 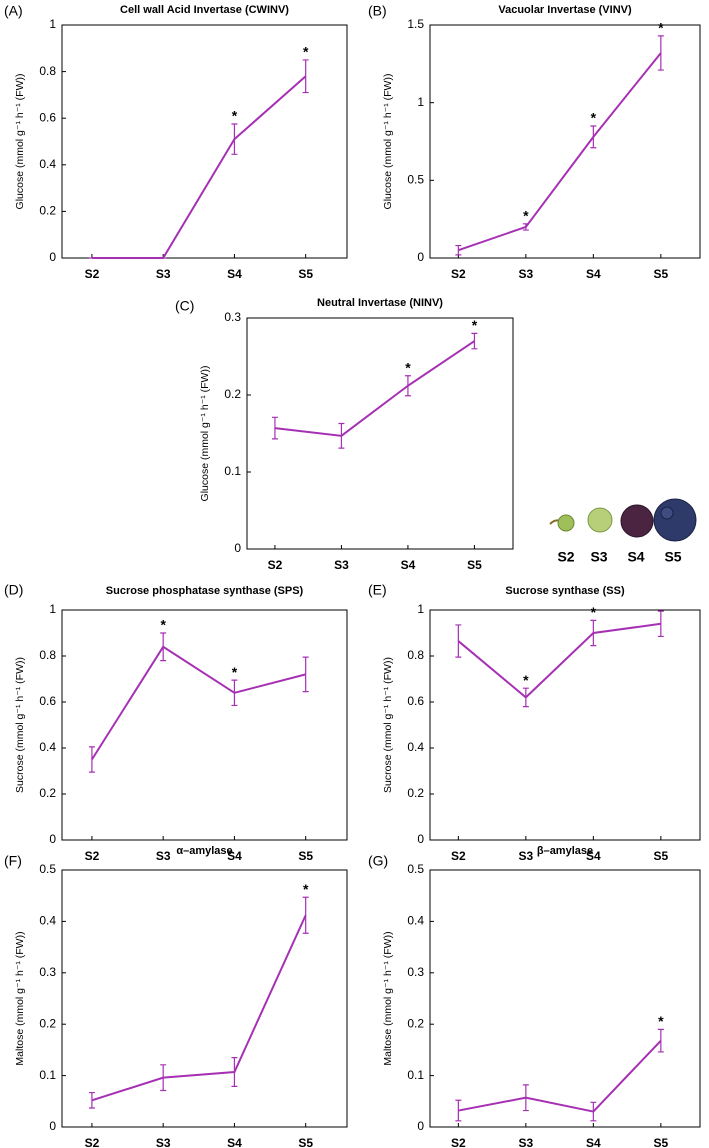 I want to click on panel-label: (C), so click(x=184, y=306).